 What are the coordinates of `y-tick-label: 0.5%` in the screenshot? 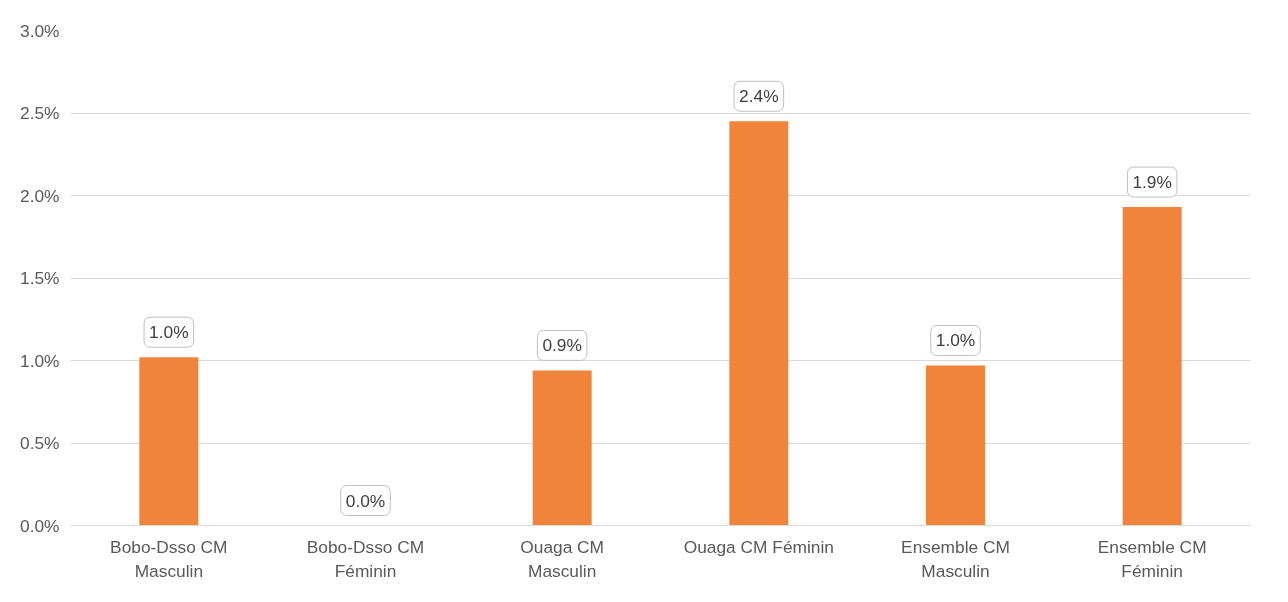 It's located at (40, 443).